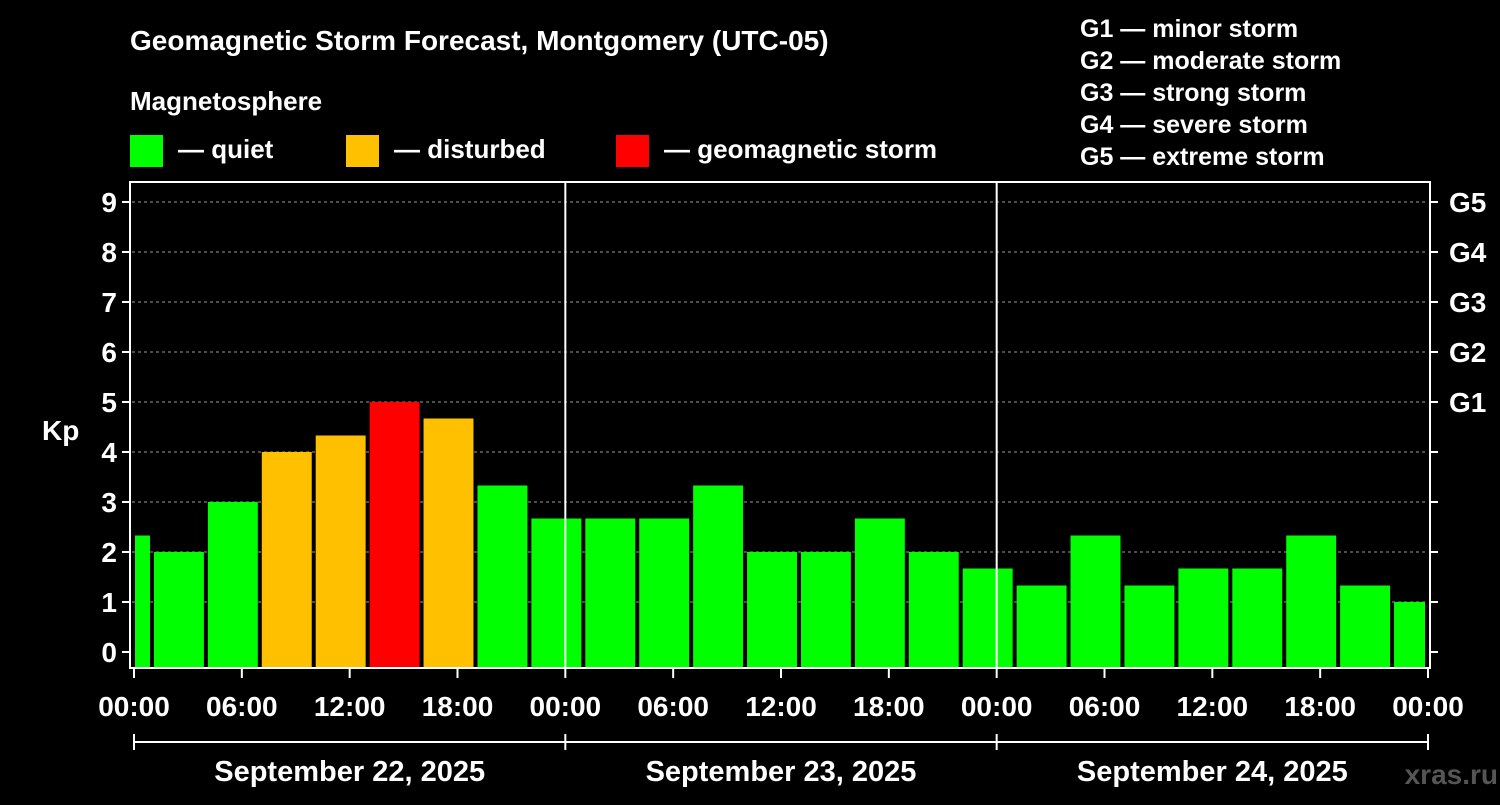 This screenshot has height=805, width=1500. Describe the element at coordinates (1210, 61) in the screenshot. I see `storm-scale-item: G2 — moderate storm` at that location.